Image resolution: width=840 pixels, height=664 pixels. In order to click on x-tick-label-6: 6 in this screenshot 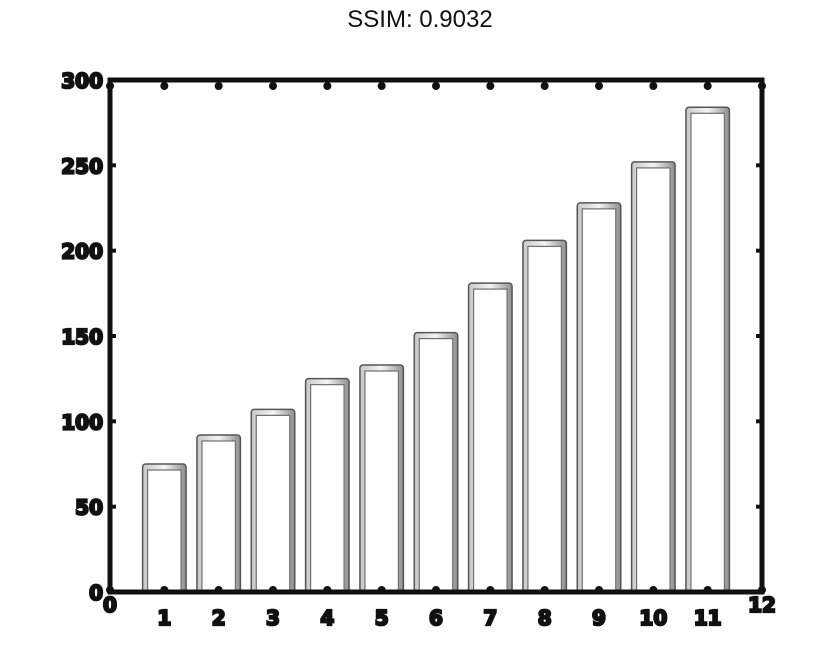, I will do `click(436, 618)`.